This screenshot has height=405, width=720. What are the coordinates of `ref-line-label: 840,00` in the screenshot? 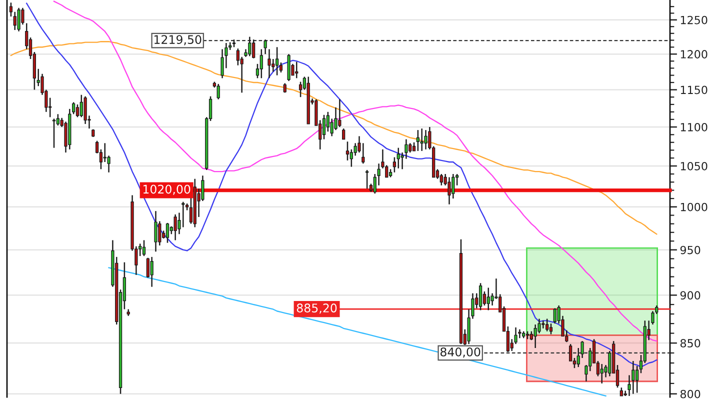 It's located at (460, 352).